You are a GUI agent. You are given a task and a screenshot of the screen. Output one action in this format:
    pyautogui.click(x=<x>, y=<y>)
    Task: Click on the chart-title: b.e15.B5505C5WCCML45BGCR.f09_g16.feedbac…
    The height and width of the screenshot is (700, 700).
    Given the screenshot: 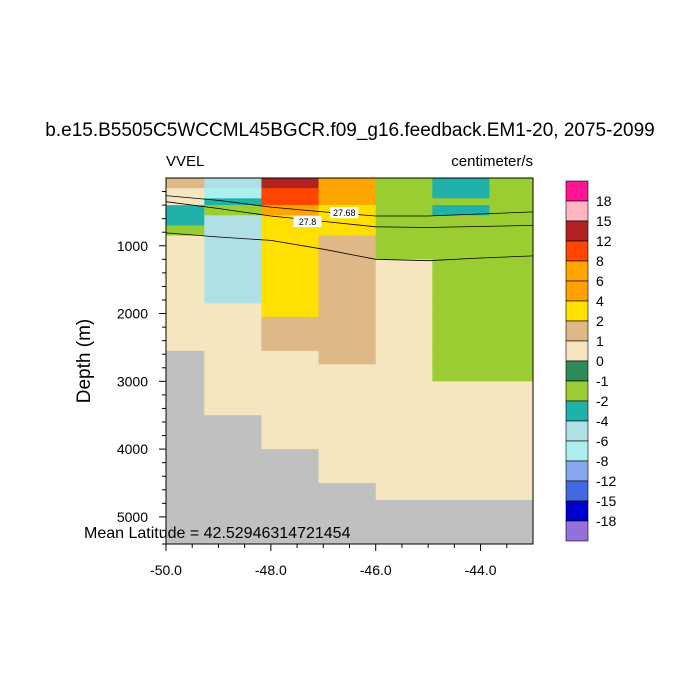 What is the action you would take?
    pyautogui.click(x=349, y=130)
    